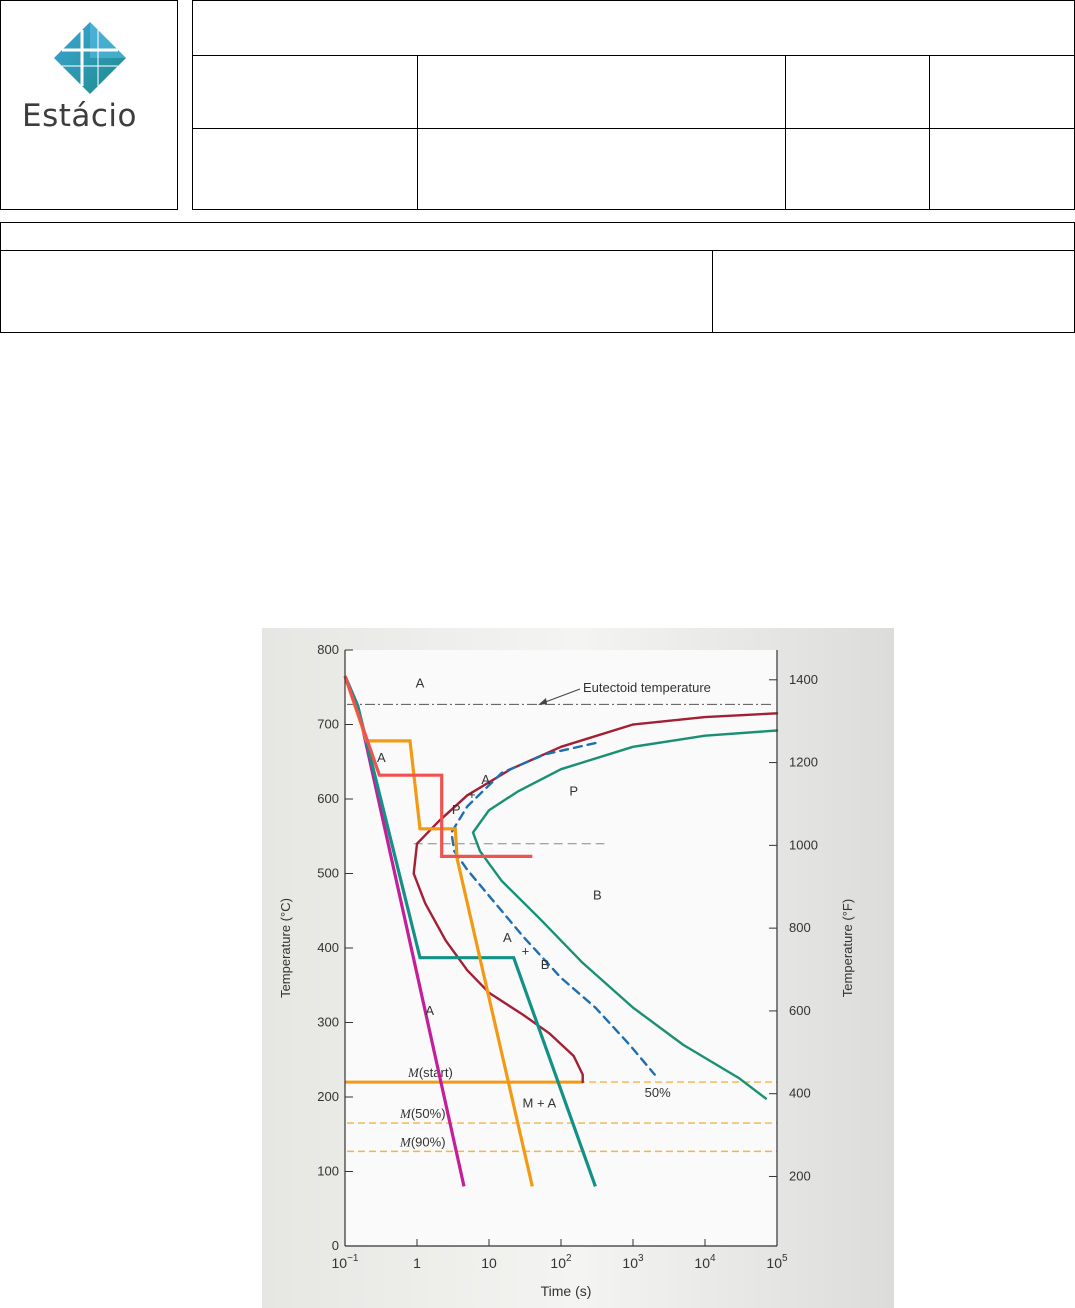  What do you see at coordinates (800, 1175) in the screenshot?
I see `y-tick-label-right: 200` at bounding box center [800, 1175].